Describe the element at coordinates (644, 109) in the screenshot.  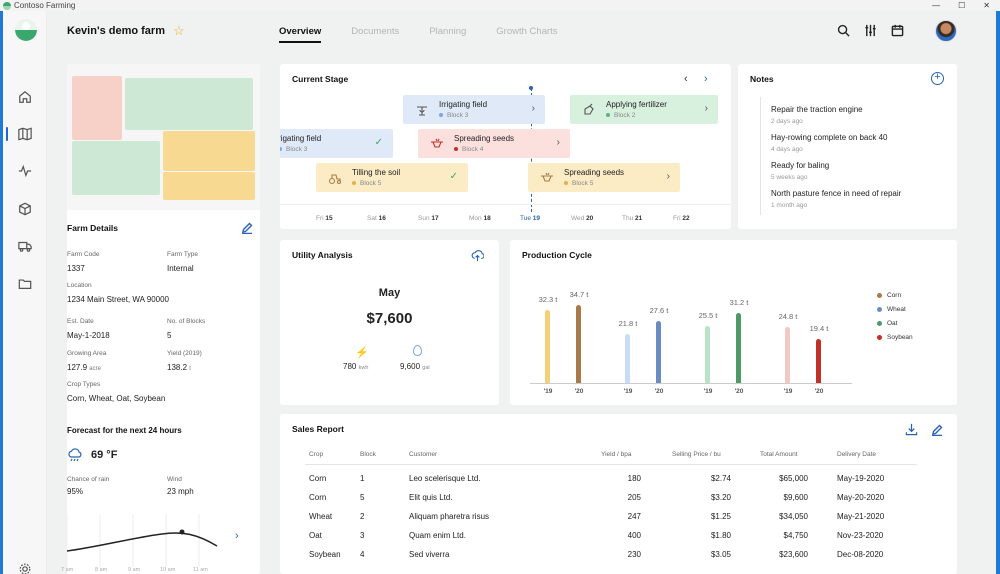
I see `task-applying-fertilizer-block-2: Applying fertilizer Block 2 ›` at that location.